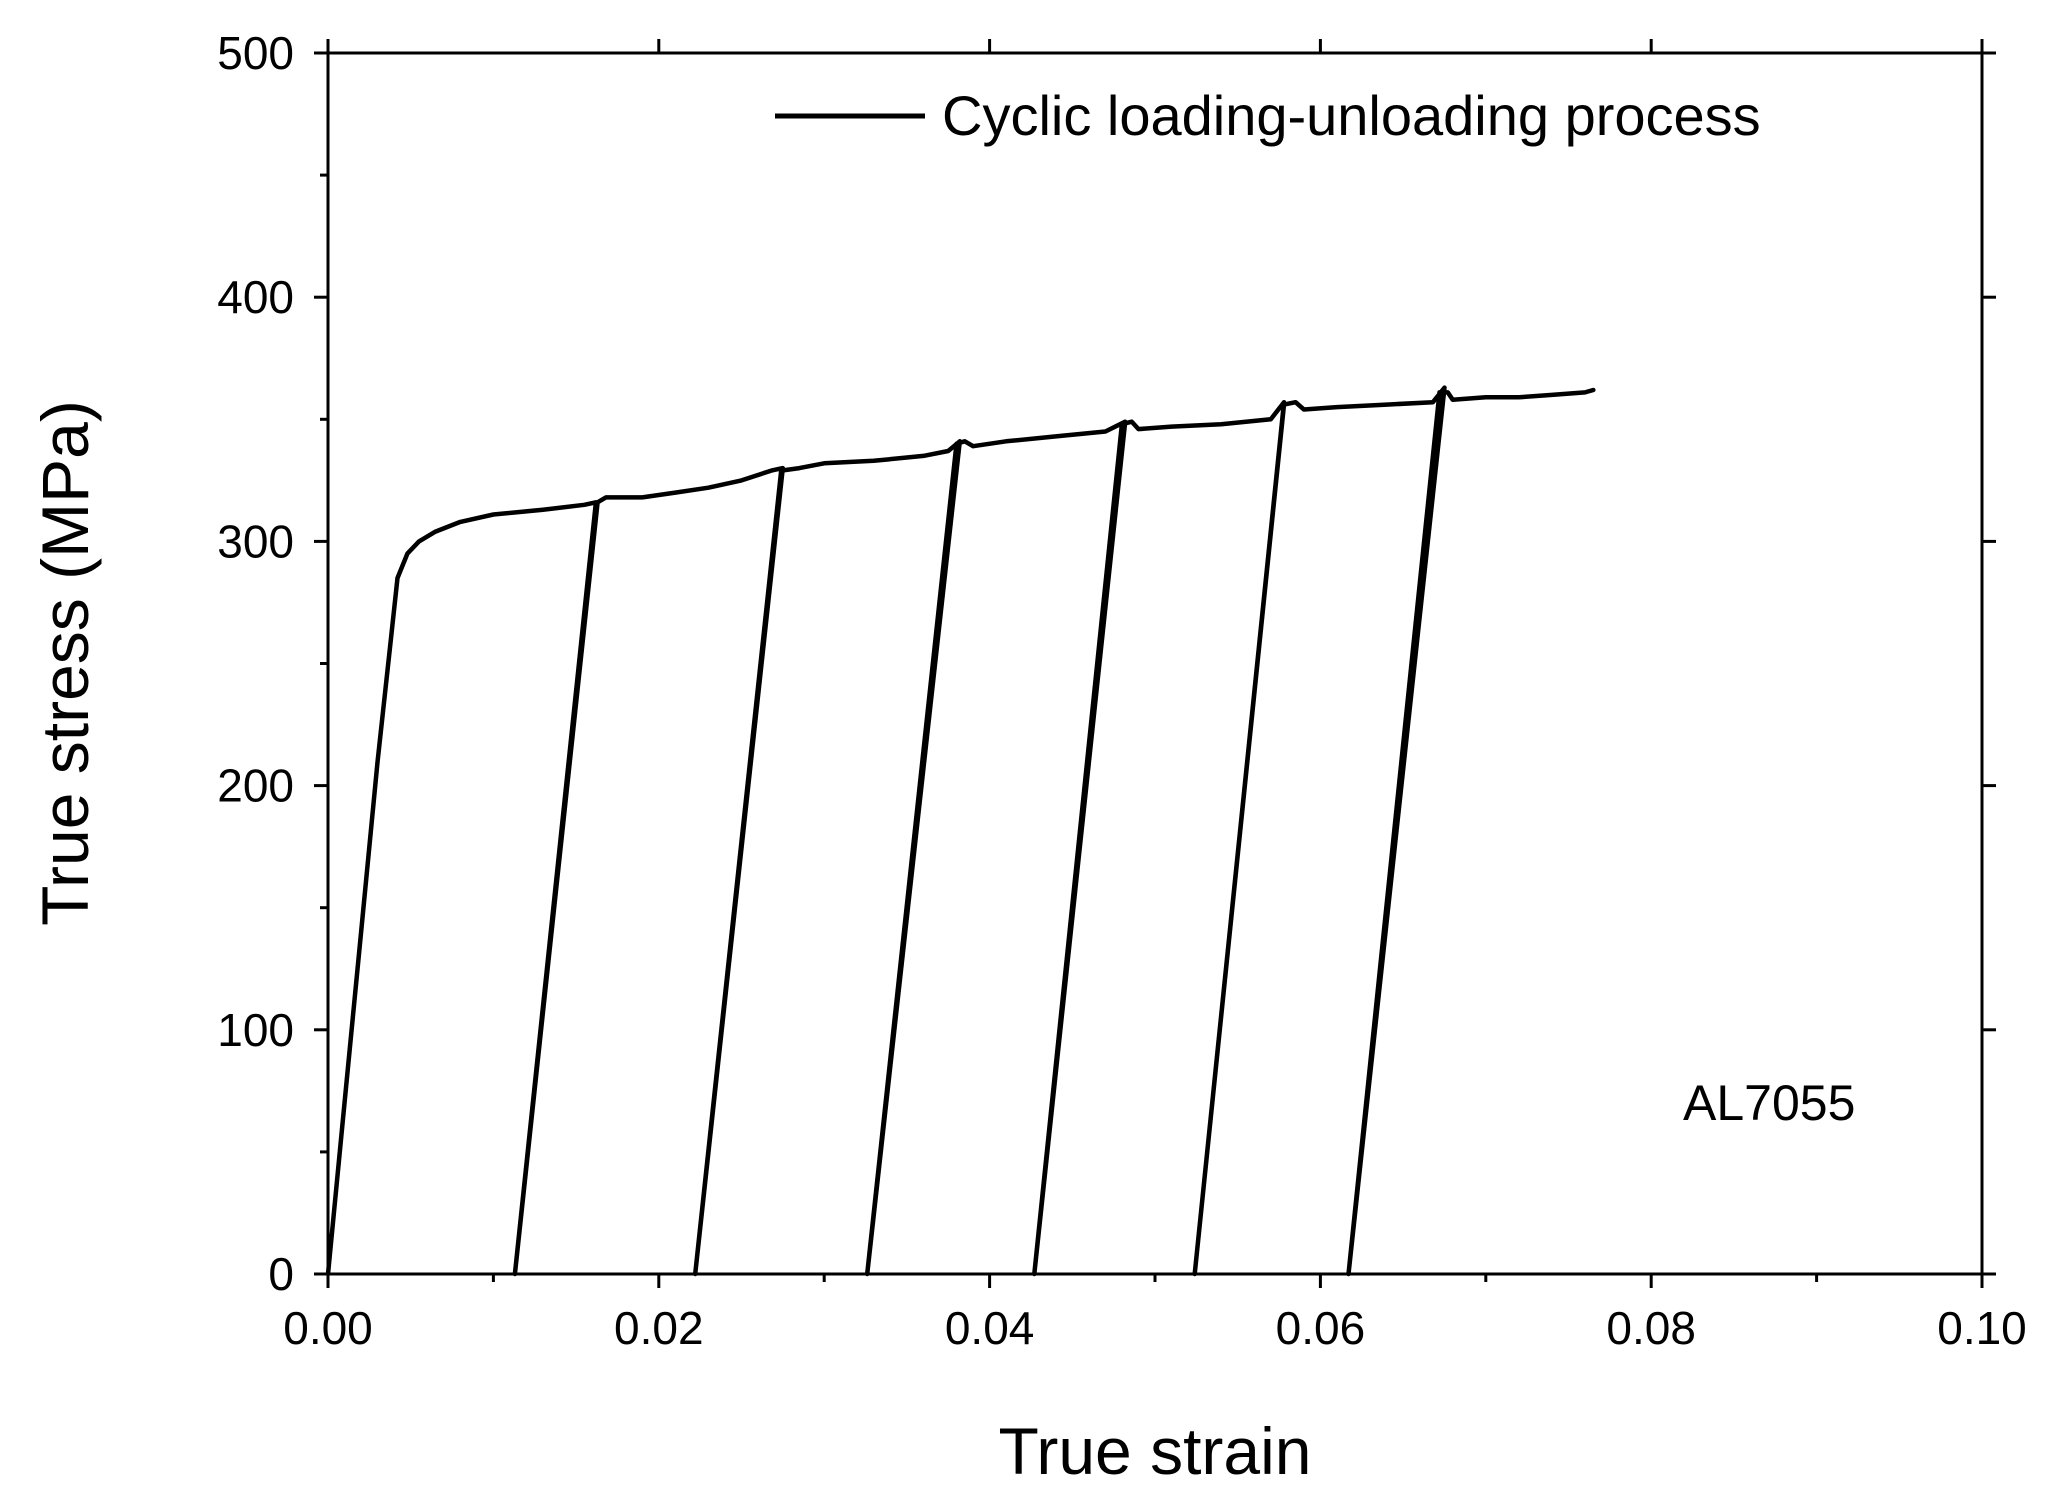 The width and height of the screenshot is (2059, 1502). What do you see at coordinates (990, 1328) in the screenshot?
I see `x-tick-label: 0.04` at bounding box center [990, 1328].